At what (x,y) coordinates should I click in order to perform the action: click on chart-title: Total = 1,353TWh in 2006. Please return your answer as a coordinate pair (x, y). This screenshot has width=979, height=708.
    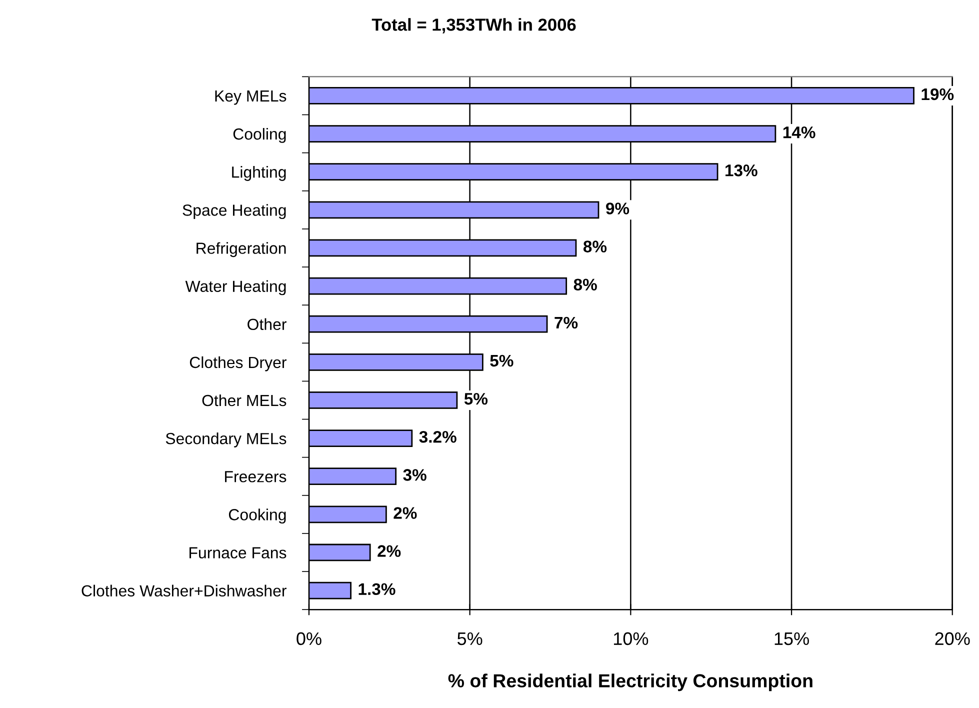
    Looking at the image, I should click on (474, 26).